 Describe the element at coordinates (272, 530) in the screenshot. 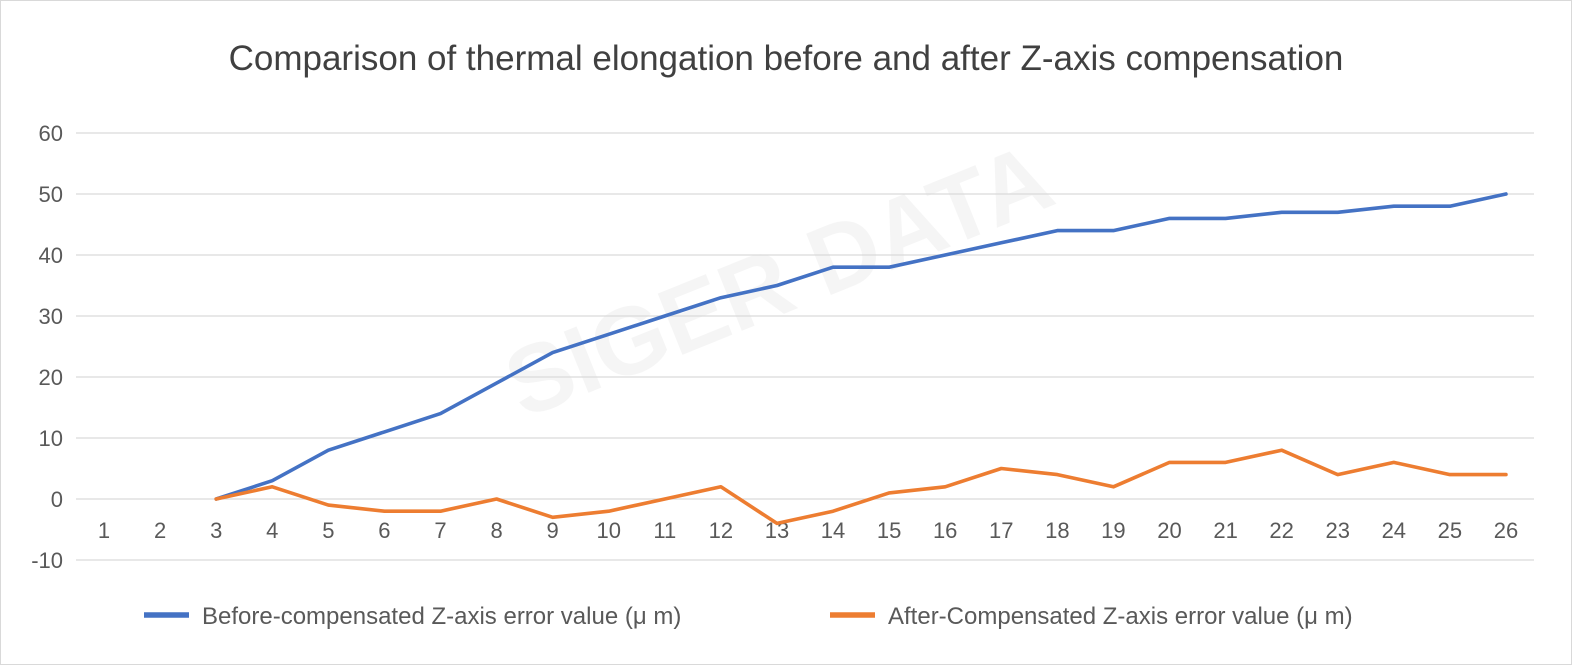

I see `x-tick-label: 4` at that location.